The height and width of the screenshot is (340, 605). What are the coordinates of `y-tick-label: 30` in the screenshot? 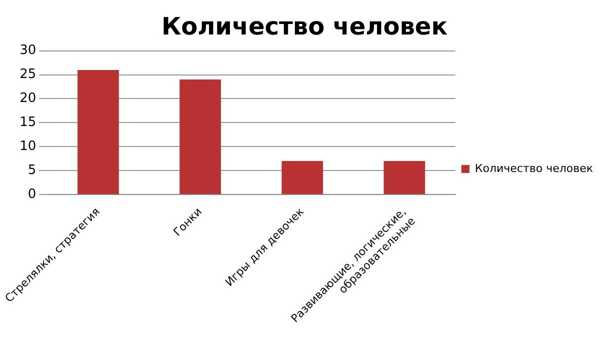 It's located at (28, 50).